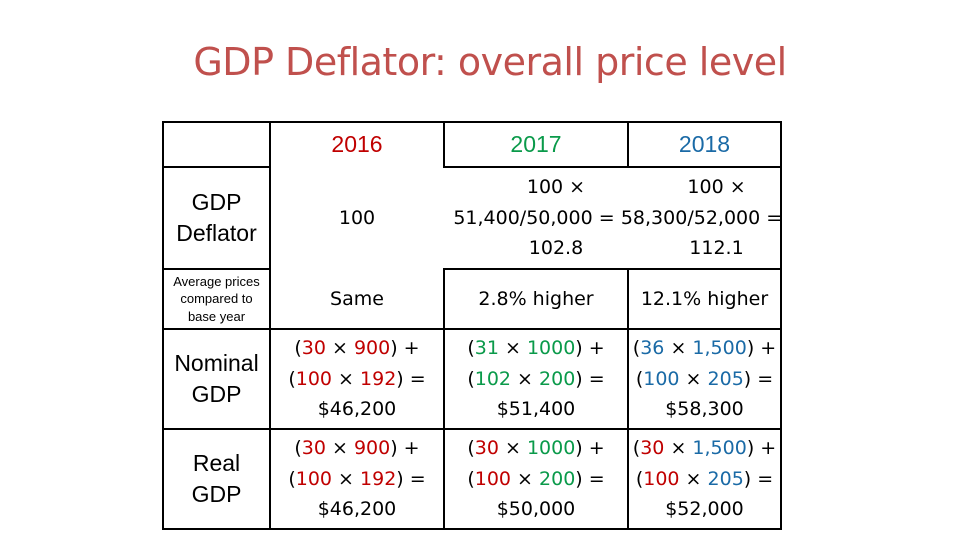 Image resolution: width=960 pixels, height=540 pixels. What do you see at coordinates (357, 379) in the screenshot?
I see `nominal-2016: (30 × 900) + (100 × 192) = $46,200` at bounding box center [357, 379].